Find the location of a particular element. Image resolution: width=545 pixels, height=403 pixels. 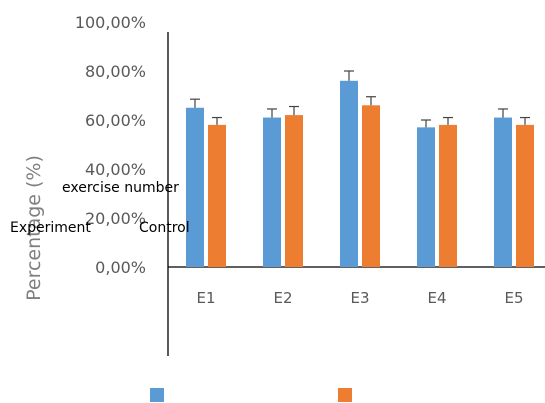

y-tick-label: 60,00% is located at coordinates (115, 120).